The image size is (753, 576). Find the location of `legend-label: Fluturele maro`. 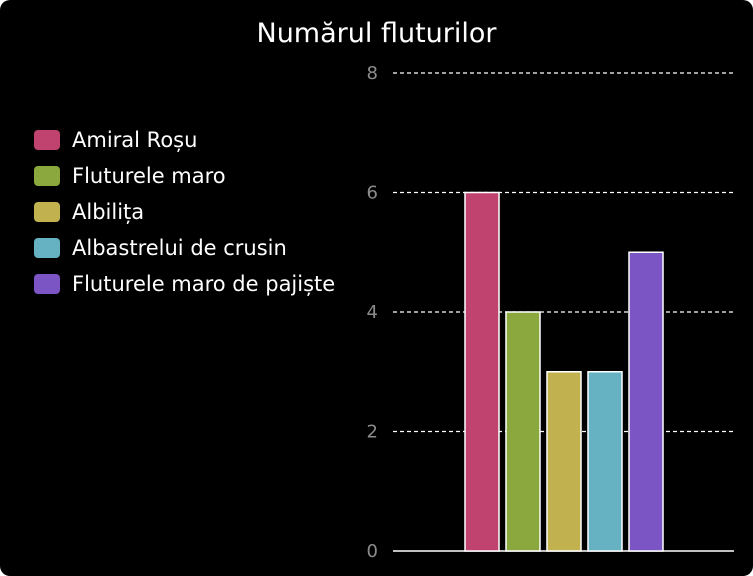

legend-label: Fluturele maro is located at coordinates (149, 176).